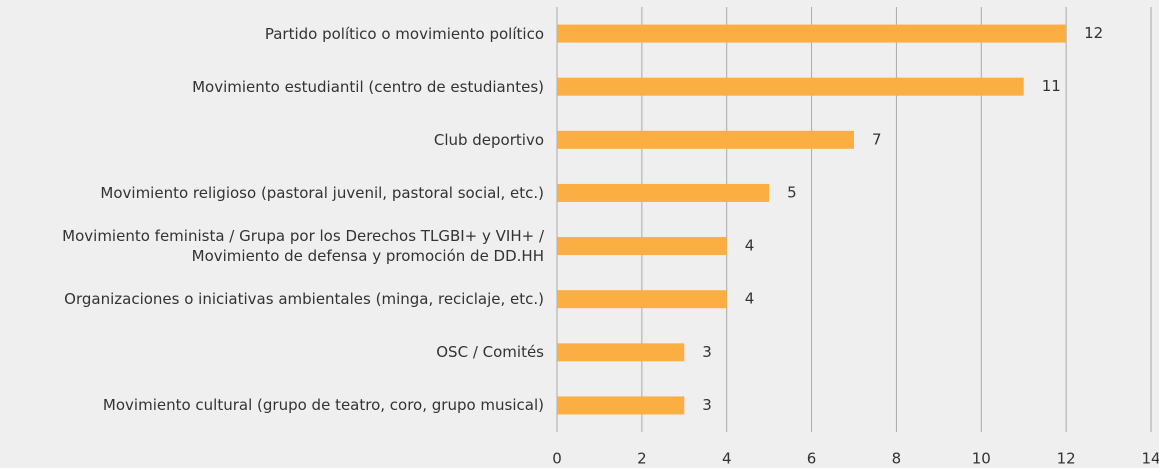 This screenshot has width=1159, height=468. I want to click on x-tick-label: 8, so click(897, 459).